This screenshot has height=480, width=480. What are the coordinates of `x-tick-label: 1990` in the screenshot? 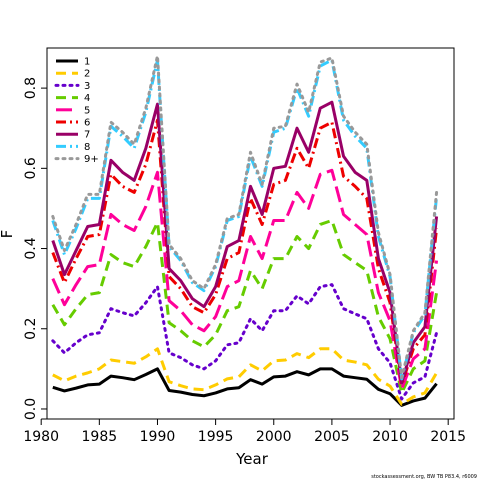 It's located at (158, 437).